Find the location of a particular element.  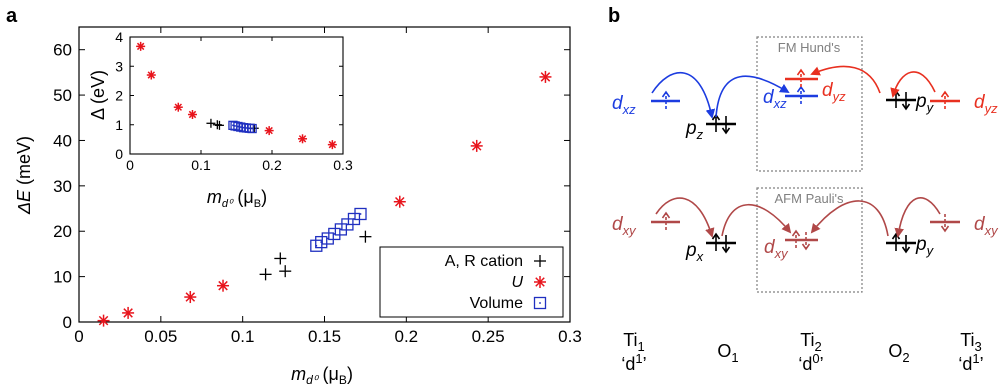

main-y-tick-label: 0 is located at coordinates (67, 322).